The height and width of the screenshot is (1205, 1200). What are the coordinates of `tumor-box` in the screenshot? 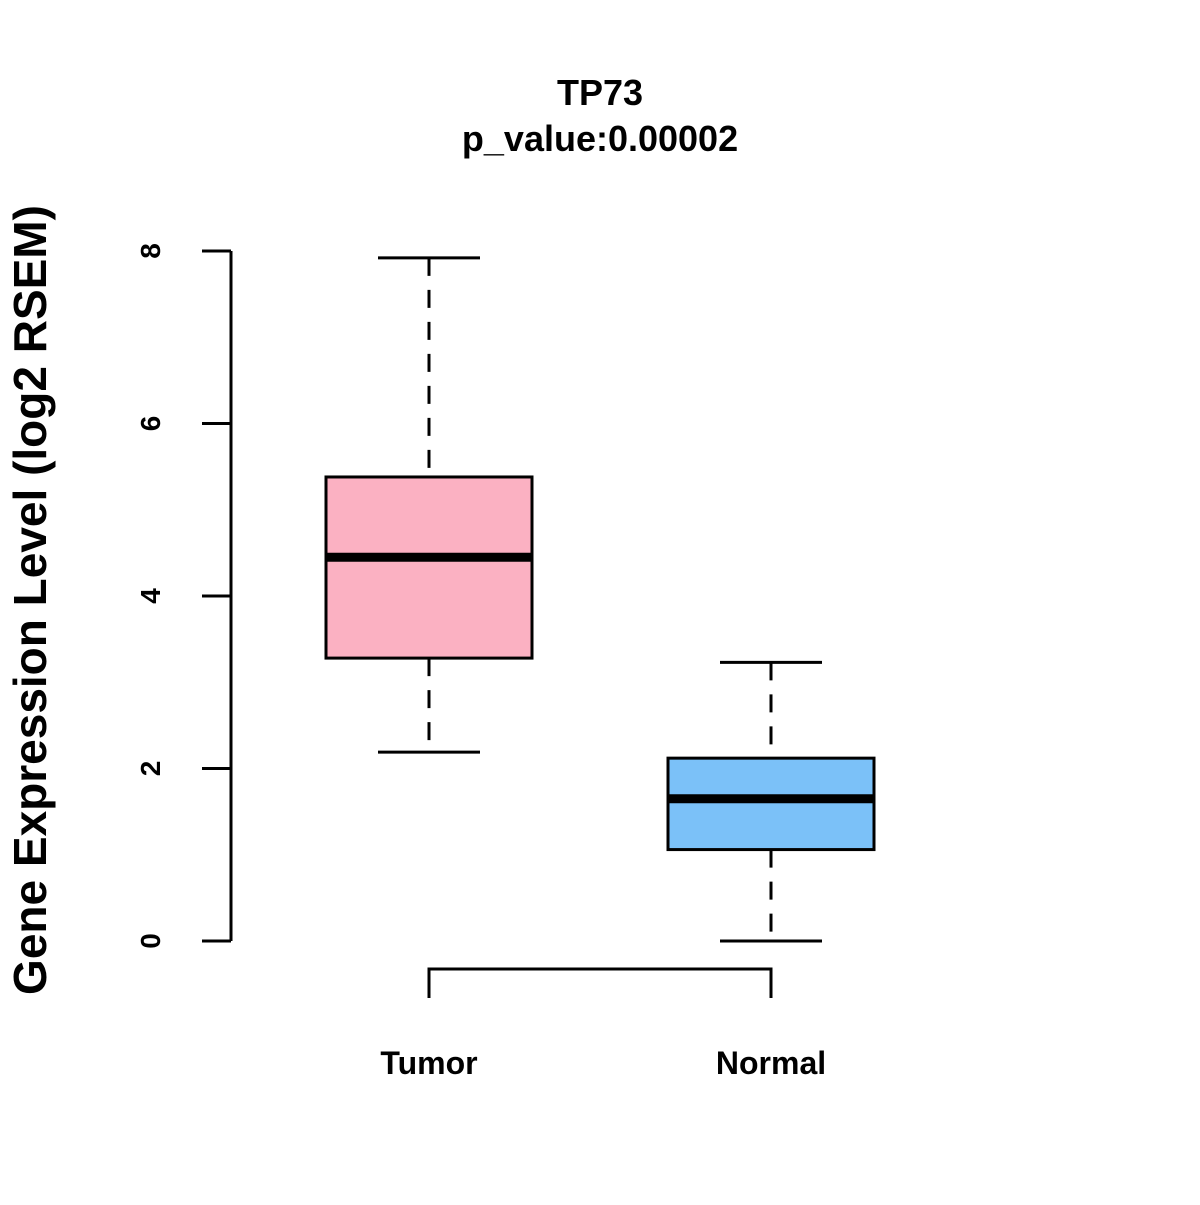 It's located at (429, 567).